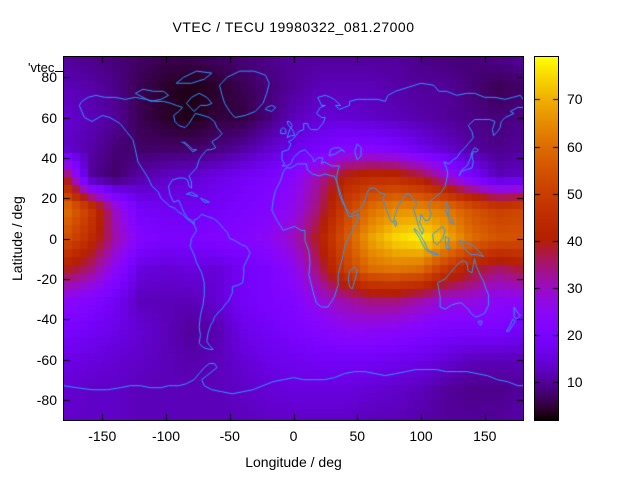 This screenshot has height=480, width=640. I want to click on x-tick-label: 0, so click(293, 436).